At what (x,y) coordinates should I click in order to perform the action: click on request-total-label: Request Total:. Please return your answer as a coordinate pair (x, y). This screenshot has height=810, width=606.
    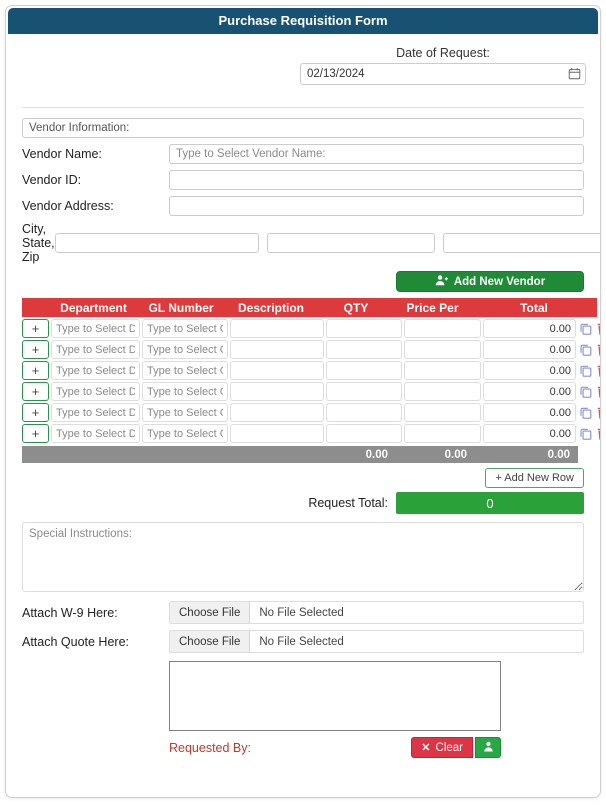
    Looking at the image, I should click on (348, 503).